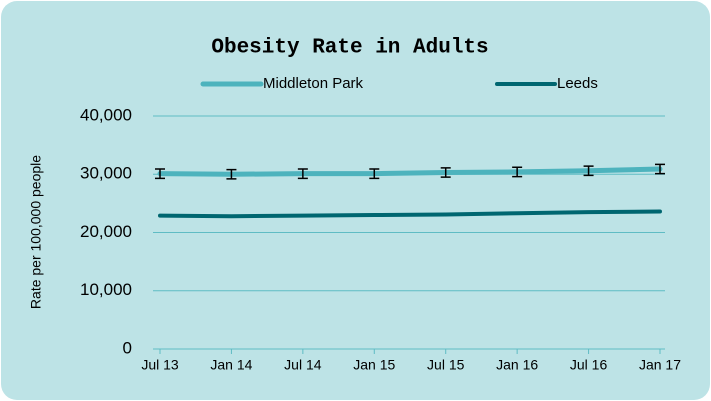  Describe the element at coordinates (106, 289) in the screenshot. I see `y-tick-label: 10,000` at that location.